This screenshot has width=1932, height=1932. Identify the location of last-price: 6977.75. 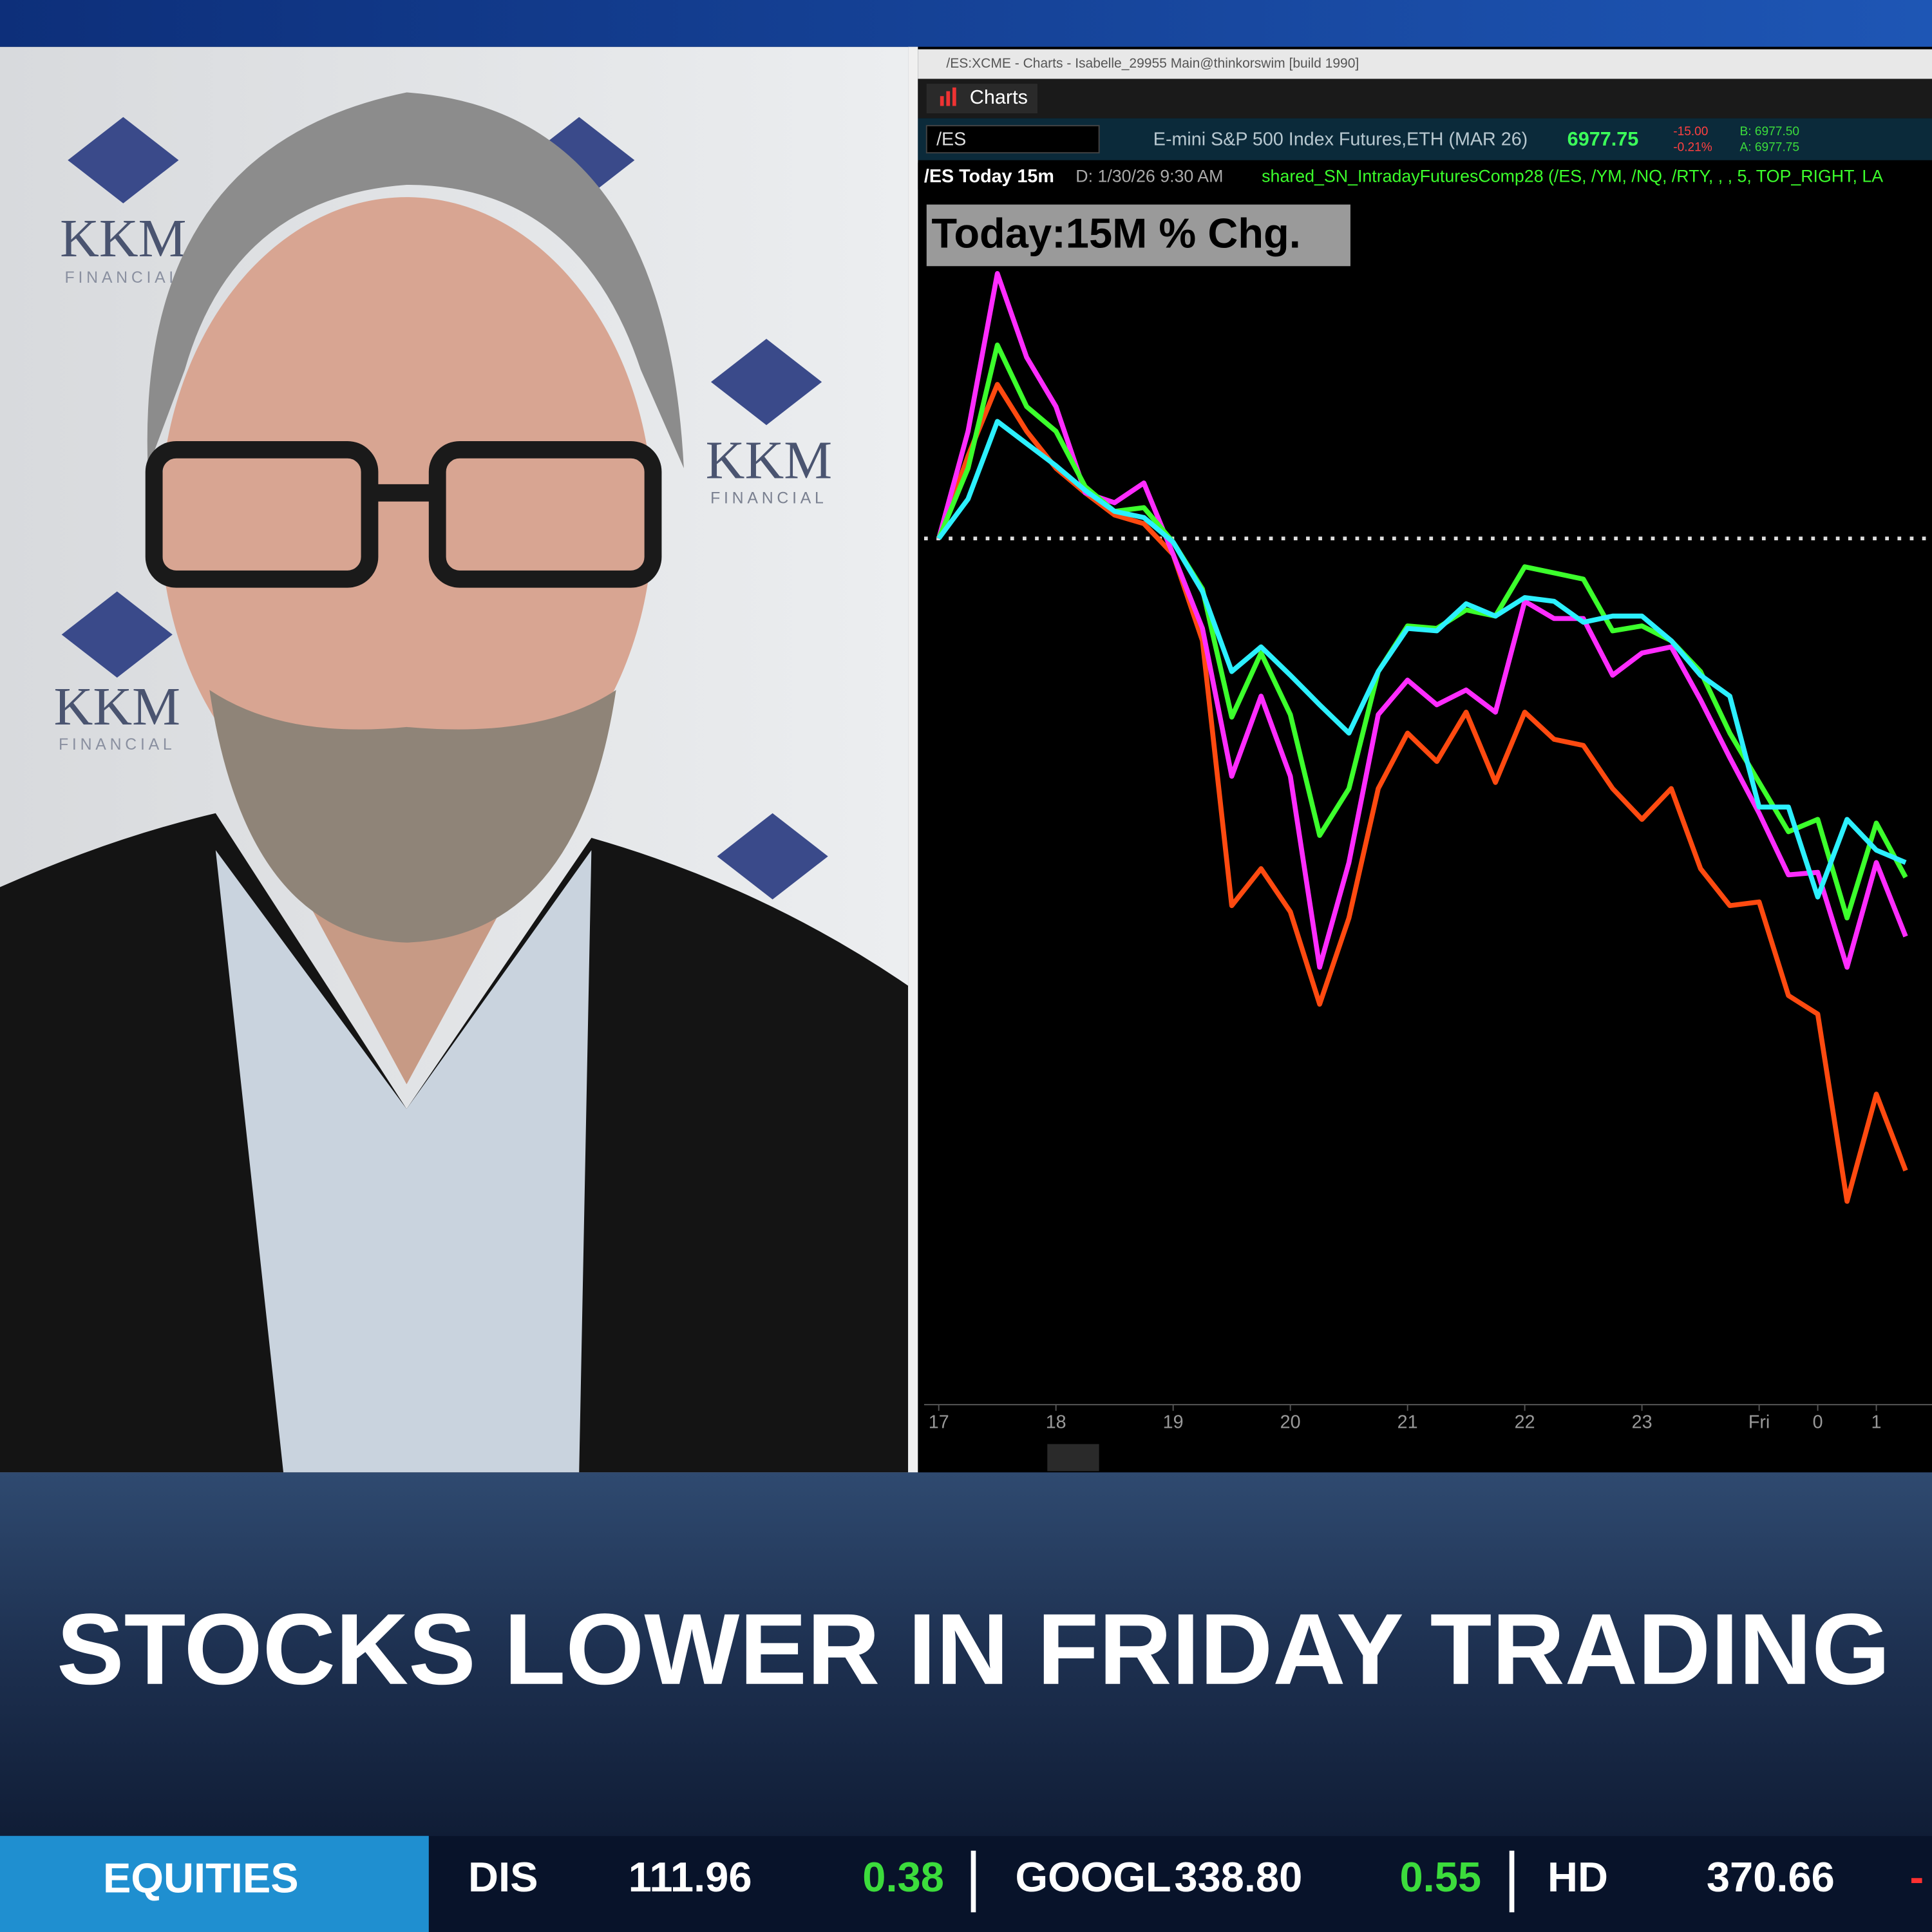
(1603, 139).